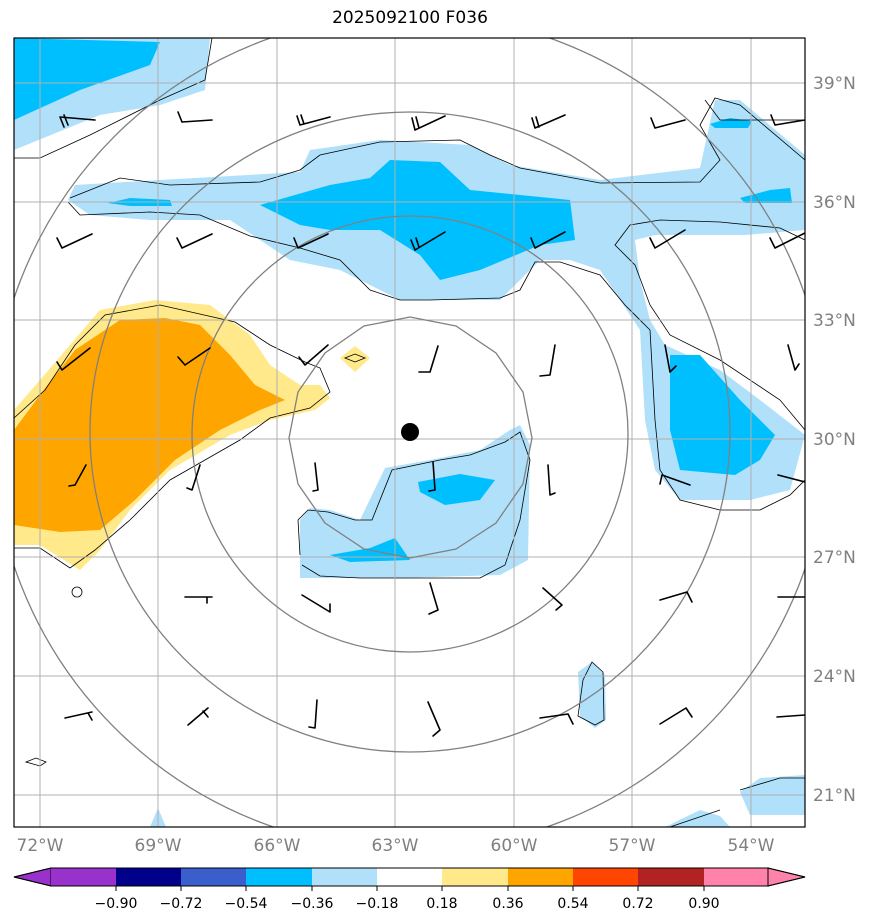 The width and height of the screenshot is (875, 924). I want to click on storm-center-marker, so click(410, 432).